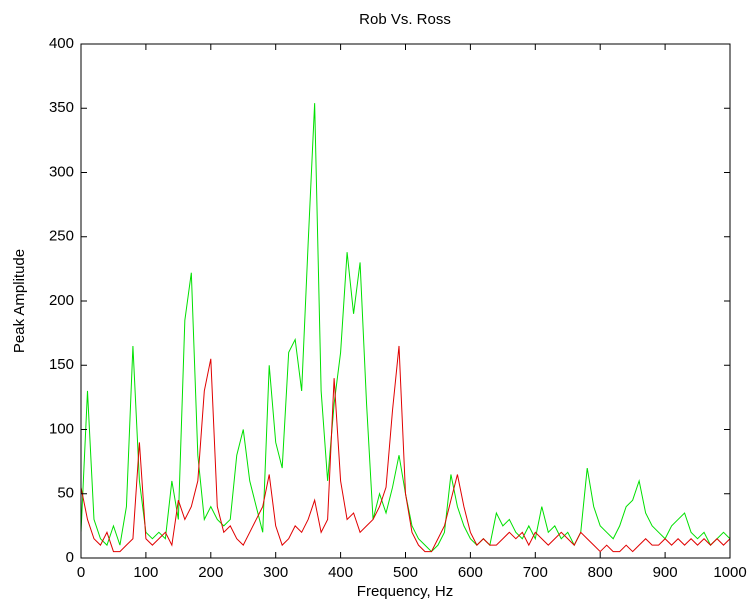 This screenshot has width=752, height=609. I want to click on y-tick-label: 100, so click(61, 428).